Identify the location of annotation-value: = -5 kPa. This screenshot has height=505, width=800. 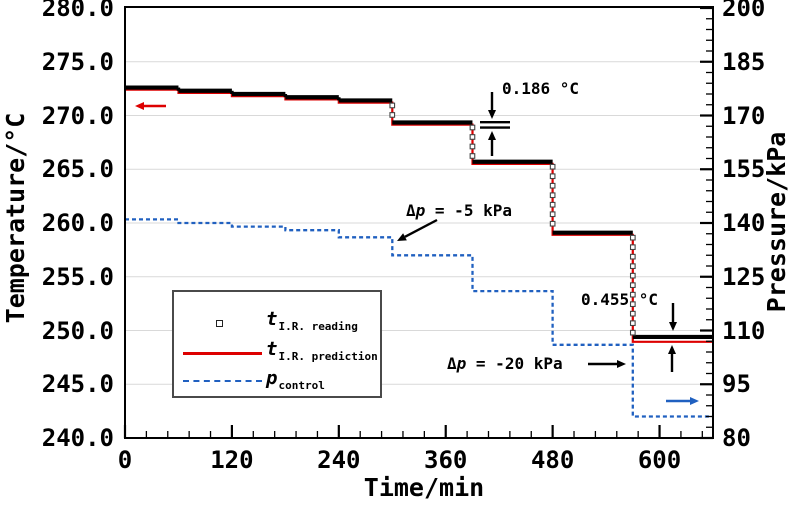
(468, 210).